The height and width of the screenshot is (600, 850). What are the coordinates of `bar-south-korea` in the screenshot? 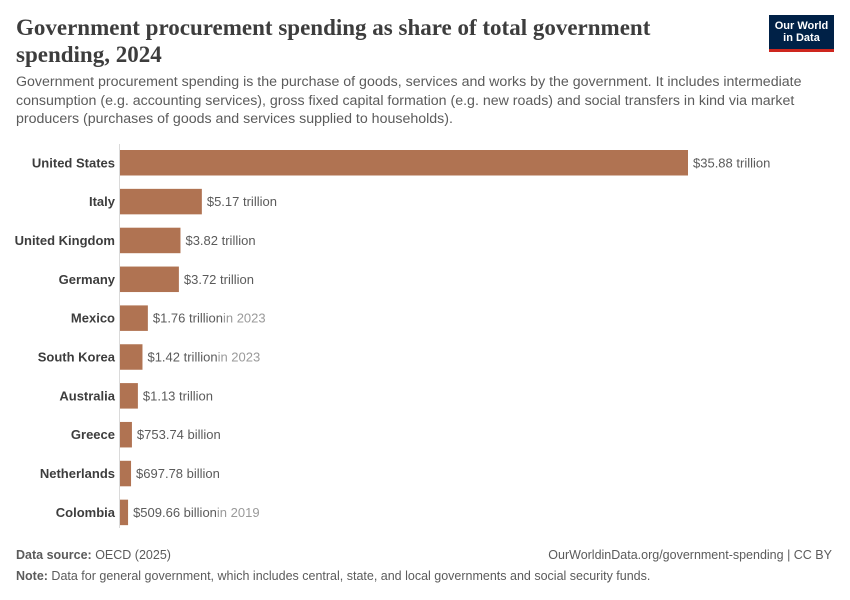 It's located at (131, 357).